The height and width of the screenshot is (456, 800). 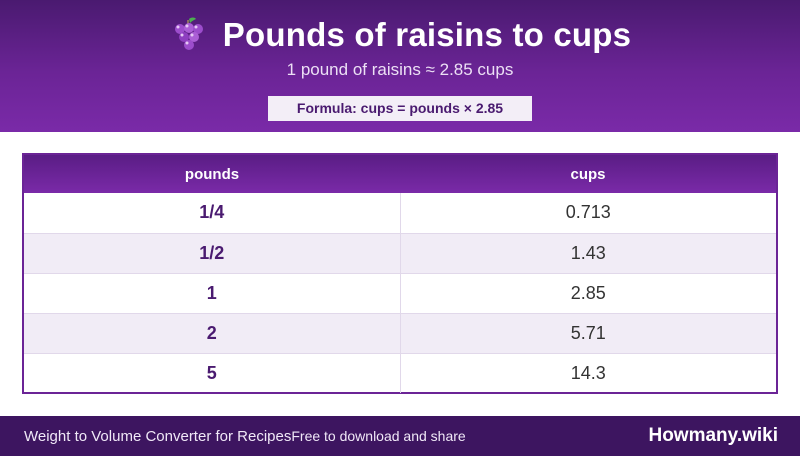 I want to click on pounds-cell: 2, so click(x=212, y=333).